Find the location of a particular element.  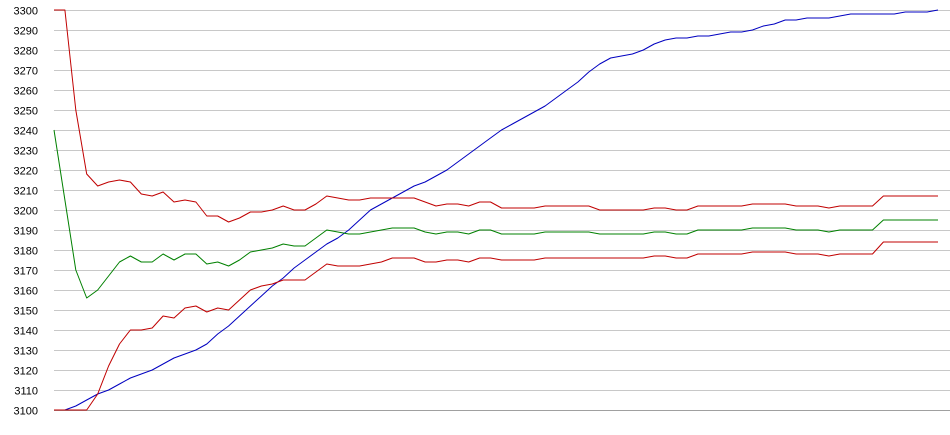

y-tick-label: 3160 is located at coordinates (26, 292).